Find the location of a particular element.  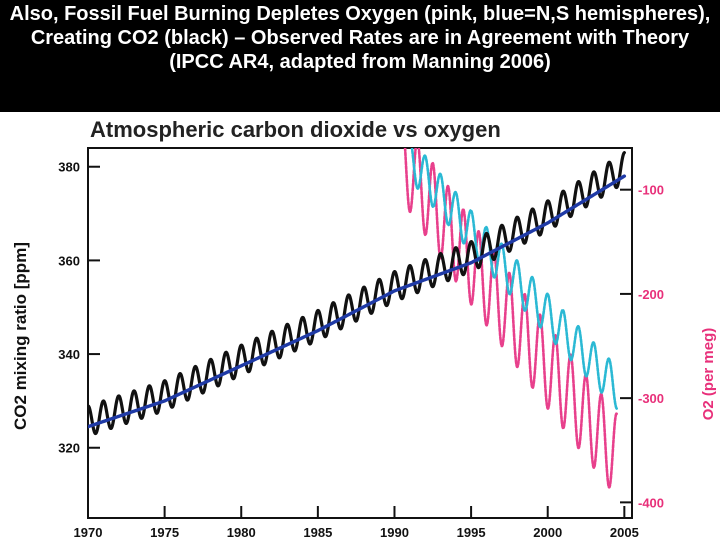

x-tick-label-1990: 1990 is located at coordinates (394, 532).